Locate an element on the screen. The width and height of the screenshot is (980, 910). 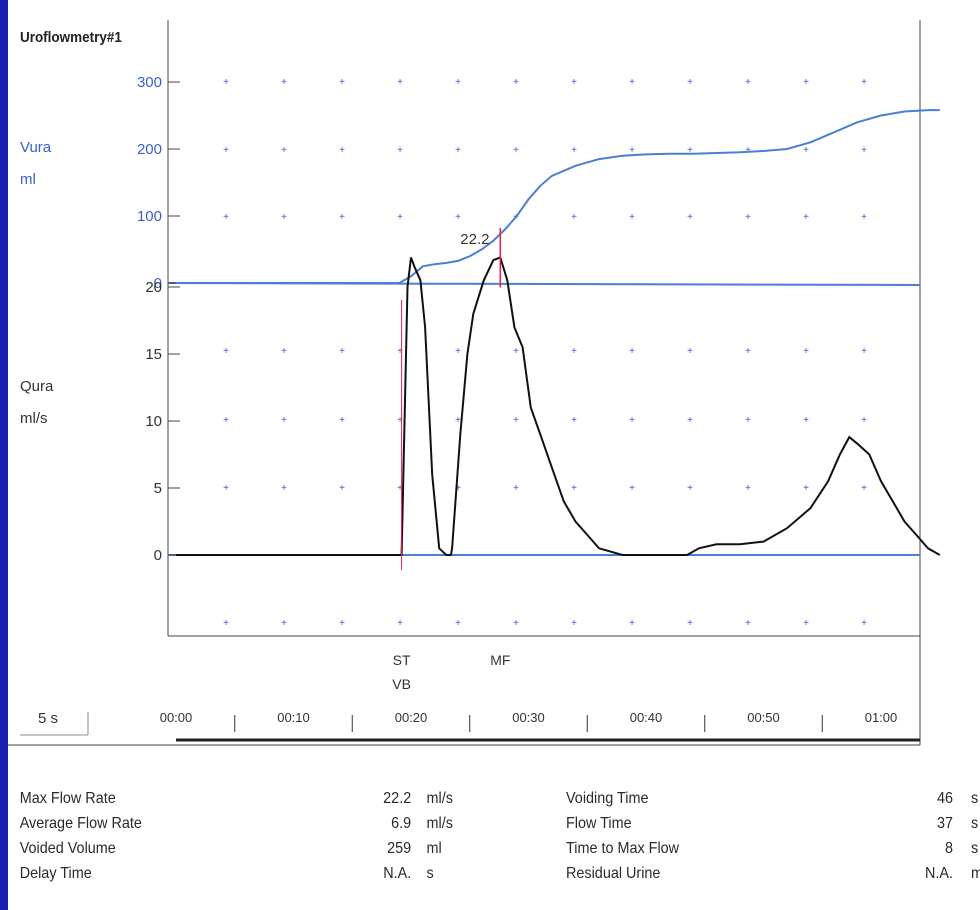
result-label: Voiding Time is located at coordinates (607, 798).